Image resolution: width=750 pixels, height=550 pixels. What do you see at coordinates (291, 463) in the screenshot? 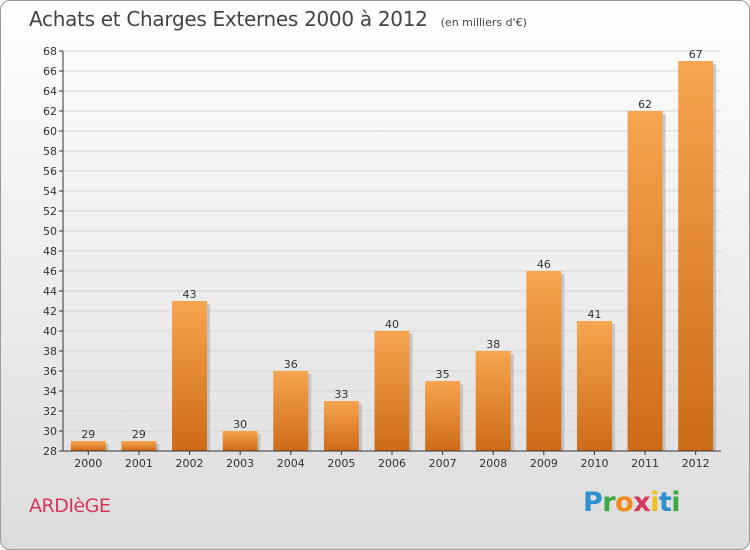
I see `x-tick-label: 2004` at bounding box center [291, 463].